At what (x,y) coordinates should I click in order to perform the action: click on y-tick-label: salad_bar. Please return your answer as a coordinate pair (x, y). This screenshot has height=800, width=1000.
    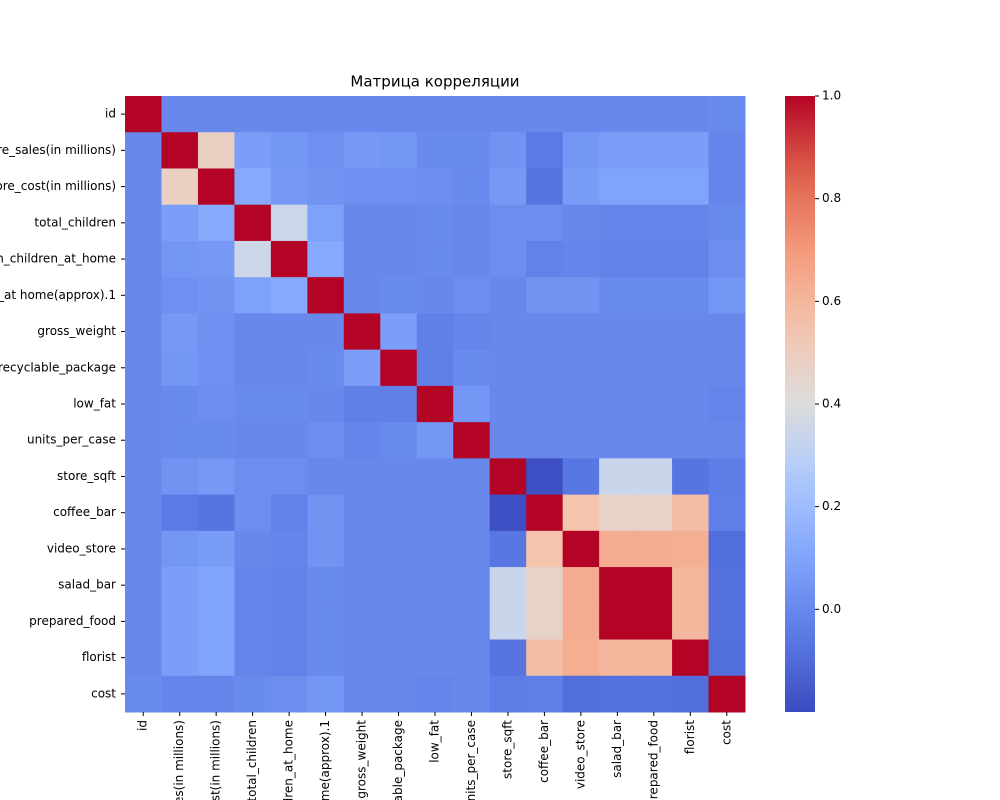
    Looking at the image, I should click on (87, 585).